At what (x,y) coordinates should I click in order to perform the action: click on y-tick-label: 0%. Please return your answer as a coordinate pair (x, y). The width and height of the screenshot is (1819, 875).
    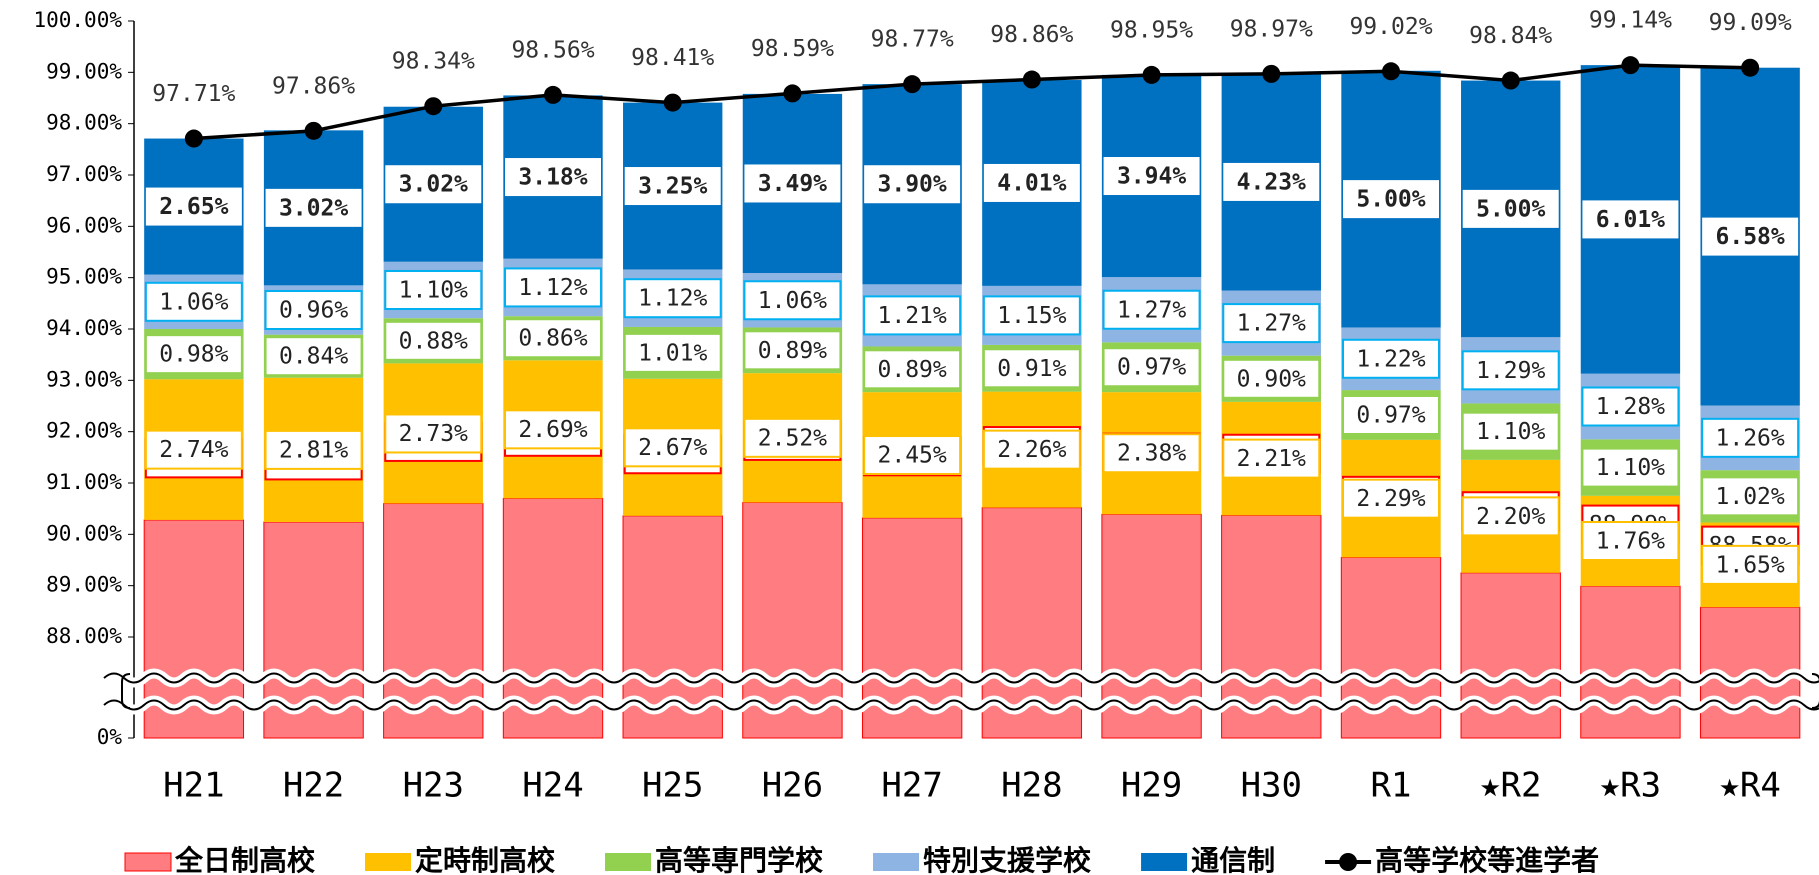
    Looking at the image, I should click on (110, 737).